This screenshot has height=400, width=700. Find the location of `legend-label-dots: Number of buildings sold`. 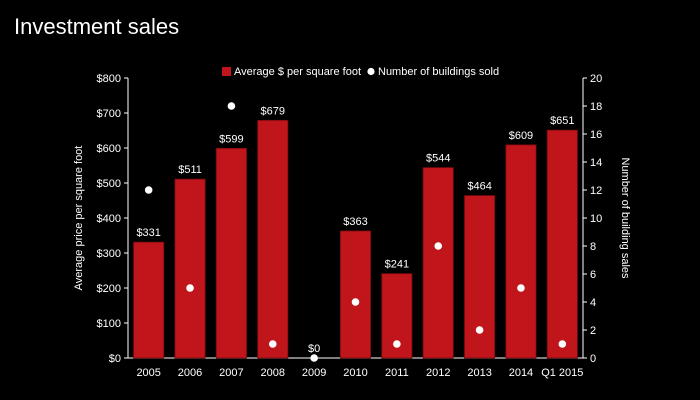

legend-label-dots: Number of buildings sold is located at coordinates (438, 72).